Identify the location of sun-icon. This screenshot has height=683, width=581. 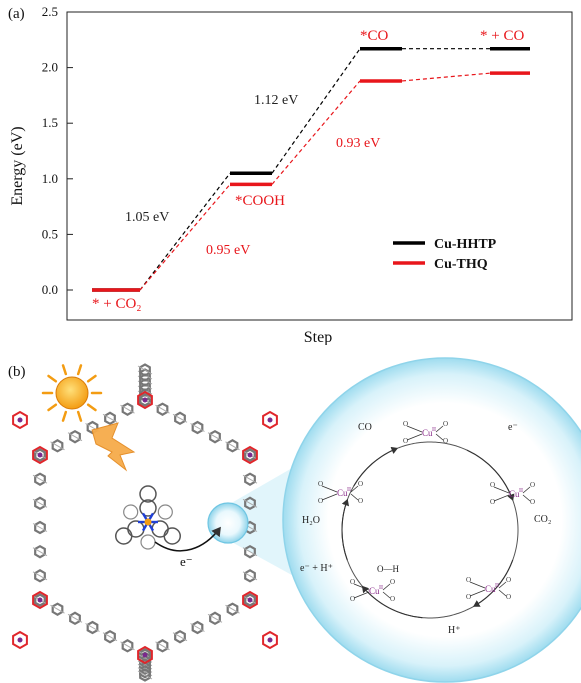
(72, 393).